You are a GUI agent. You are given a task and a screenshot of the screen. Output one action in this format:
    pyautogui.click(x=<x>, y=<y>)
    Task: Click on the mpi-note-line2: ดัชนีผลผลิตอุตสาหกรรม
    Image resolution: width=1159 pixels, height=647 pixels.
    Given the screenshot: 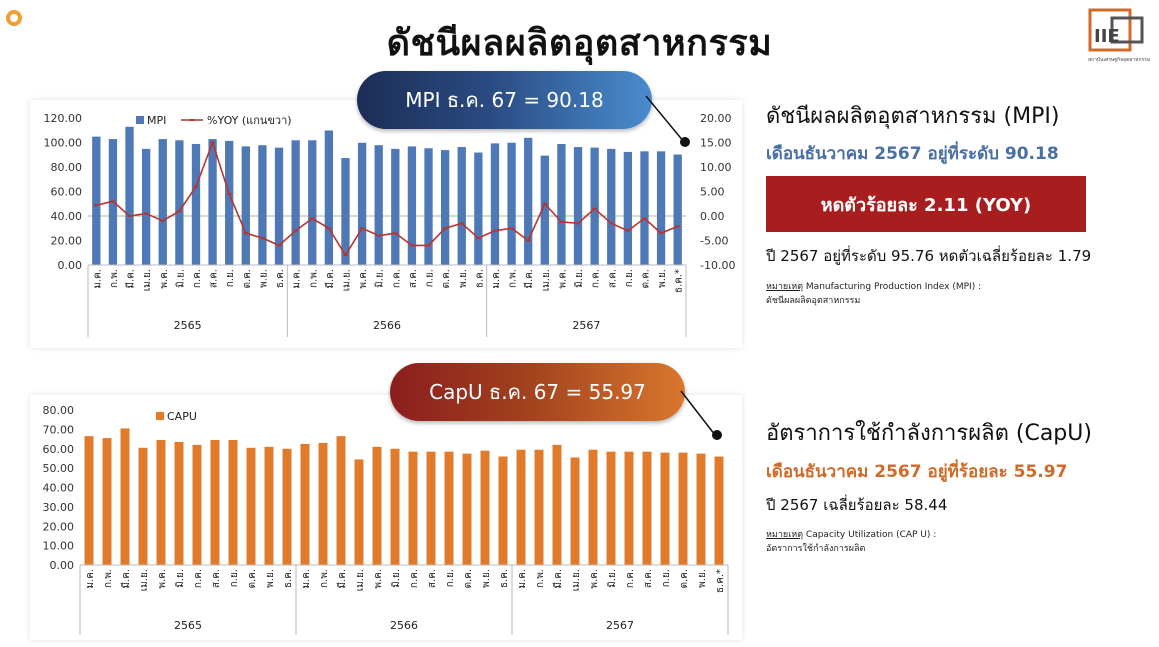 What is the action you would take?
    pyautogui.click(x=813, y=301)
    